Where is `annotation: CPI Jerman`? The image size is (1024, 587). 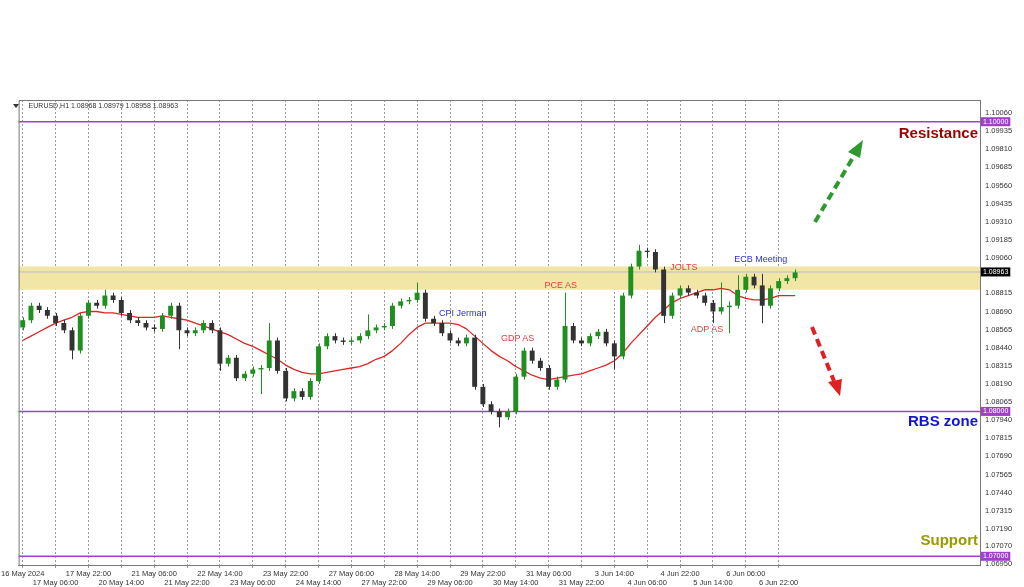
annotation: CPI Jerman is located at coordinates (463, 312).